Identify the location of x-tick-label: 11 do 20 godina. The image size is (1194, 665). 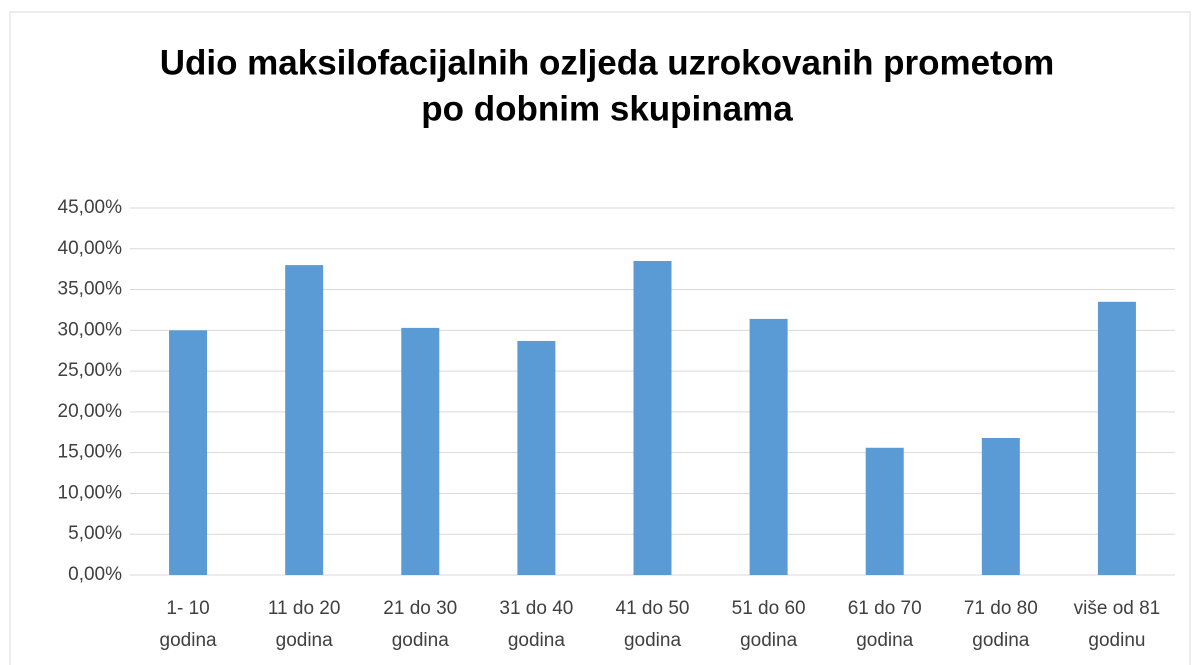
(304, 624).